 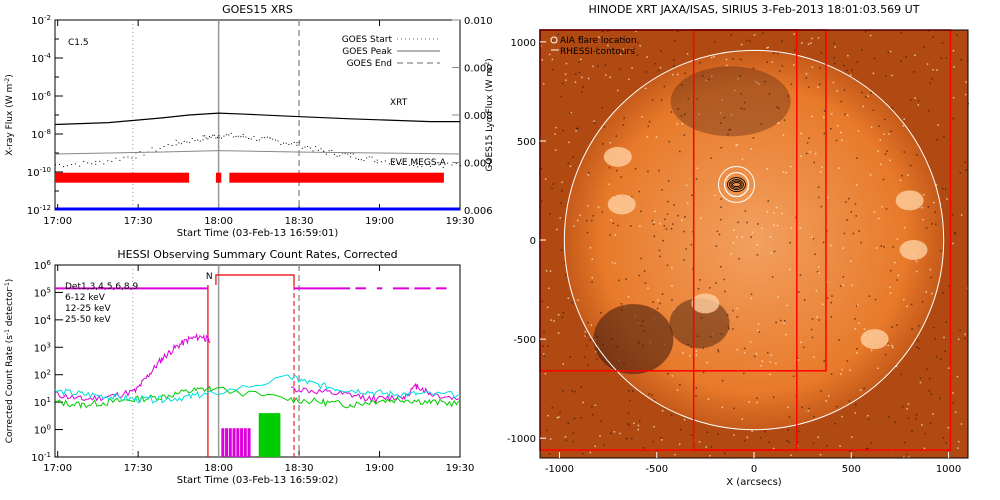 What do you see at coordinates (230, 442) in the screenshot?
I see `hessi-attenuator-magenta` at bounding box center [230, 442].